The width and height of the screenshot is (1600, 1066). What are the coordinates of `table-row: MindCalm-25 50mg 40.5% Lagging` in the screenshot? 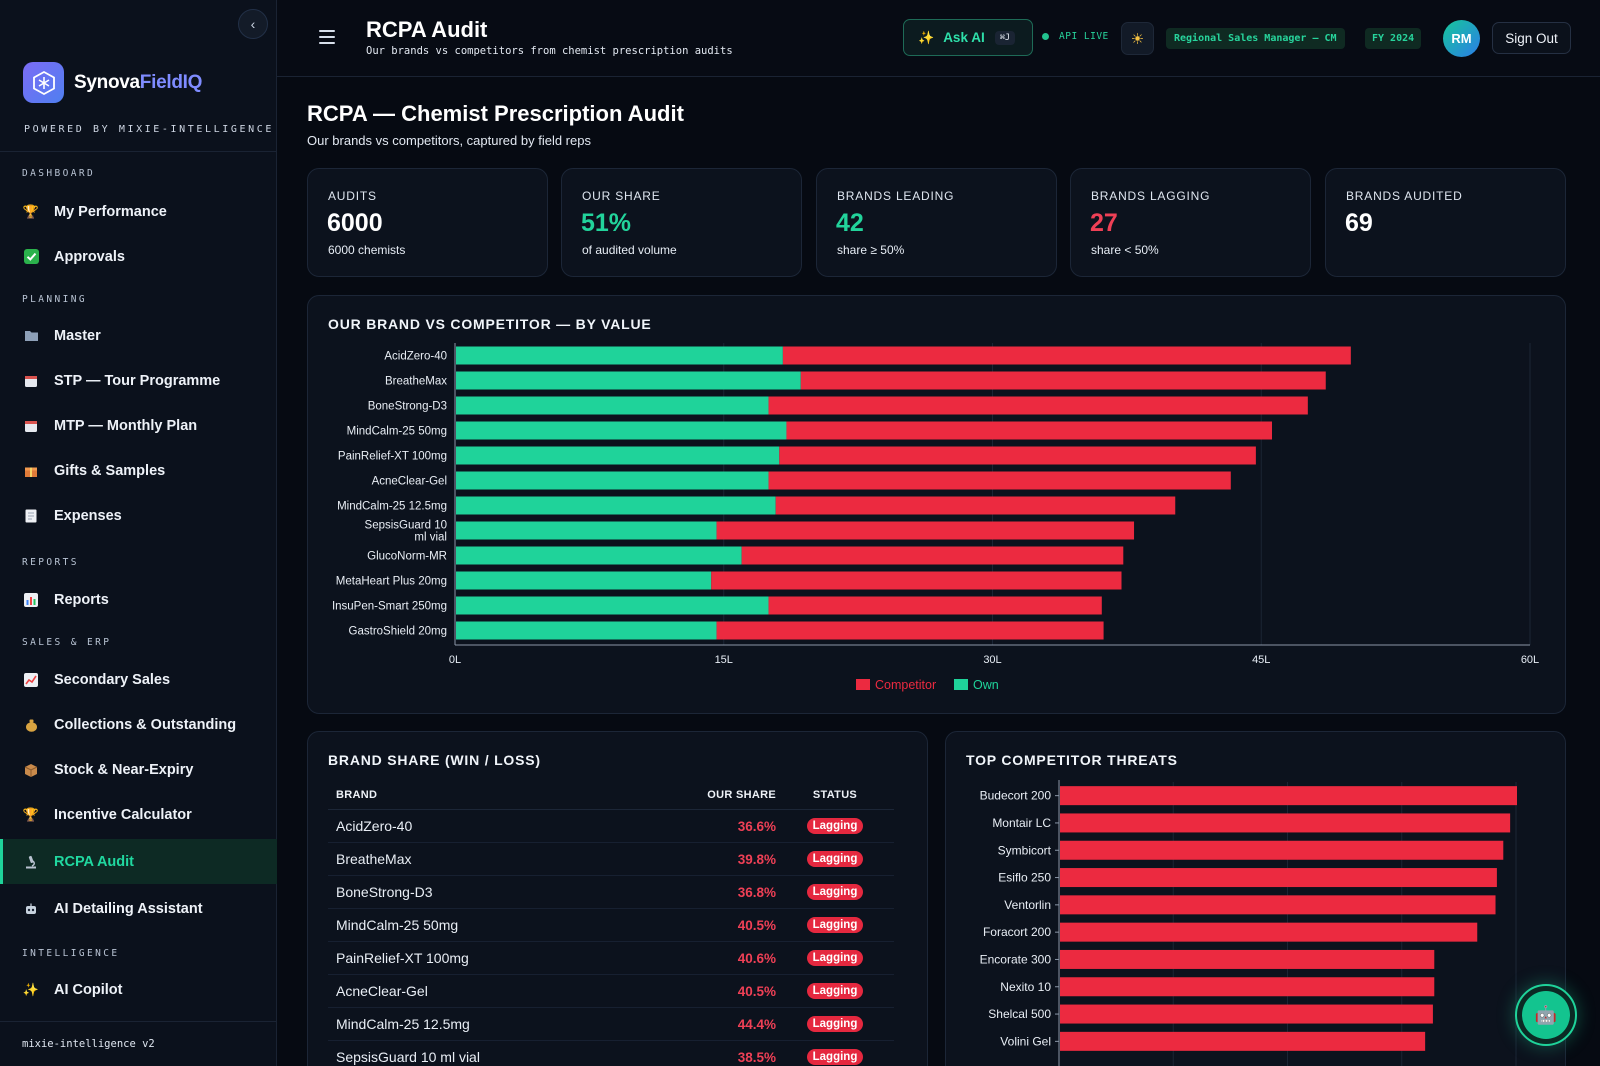 It's located at (611, 925).